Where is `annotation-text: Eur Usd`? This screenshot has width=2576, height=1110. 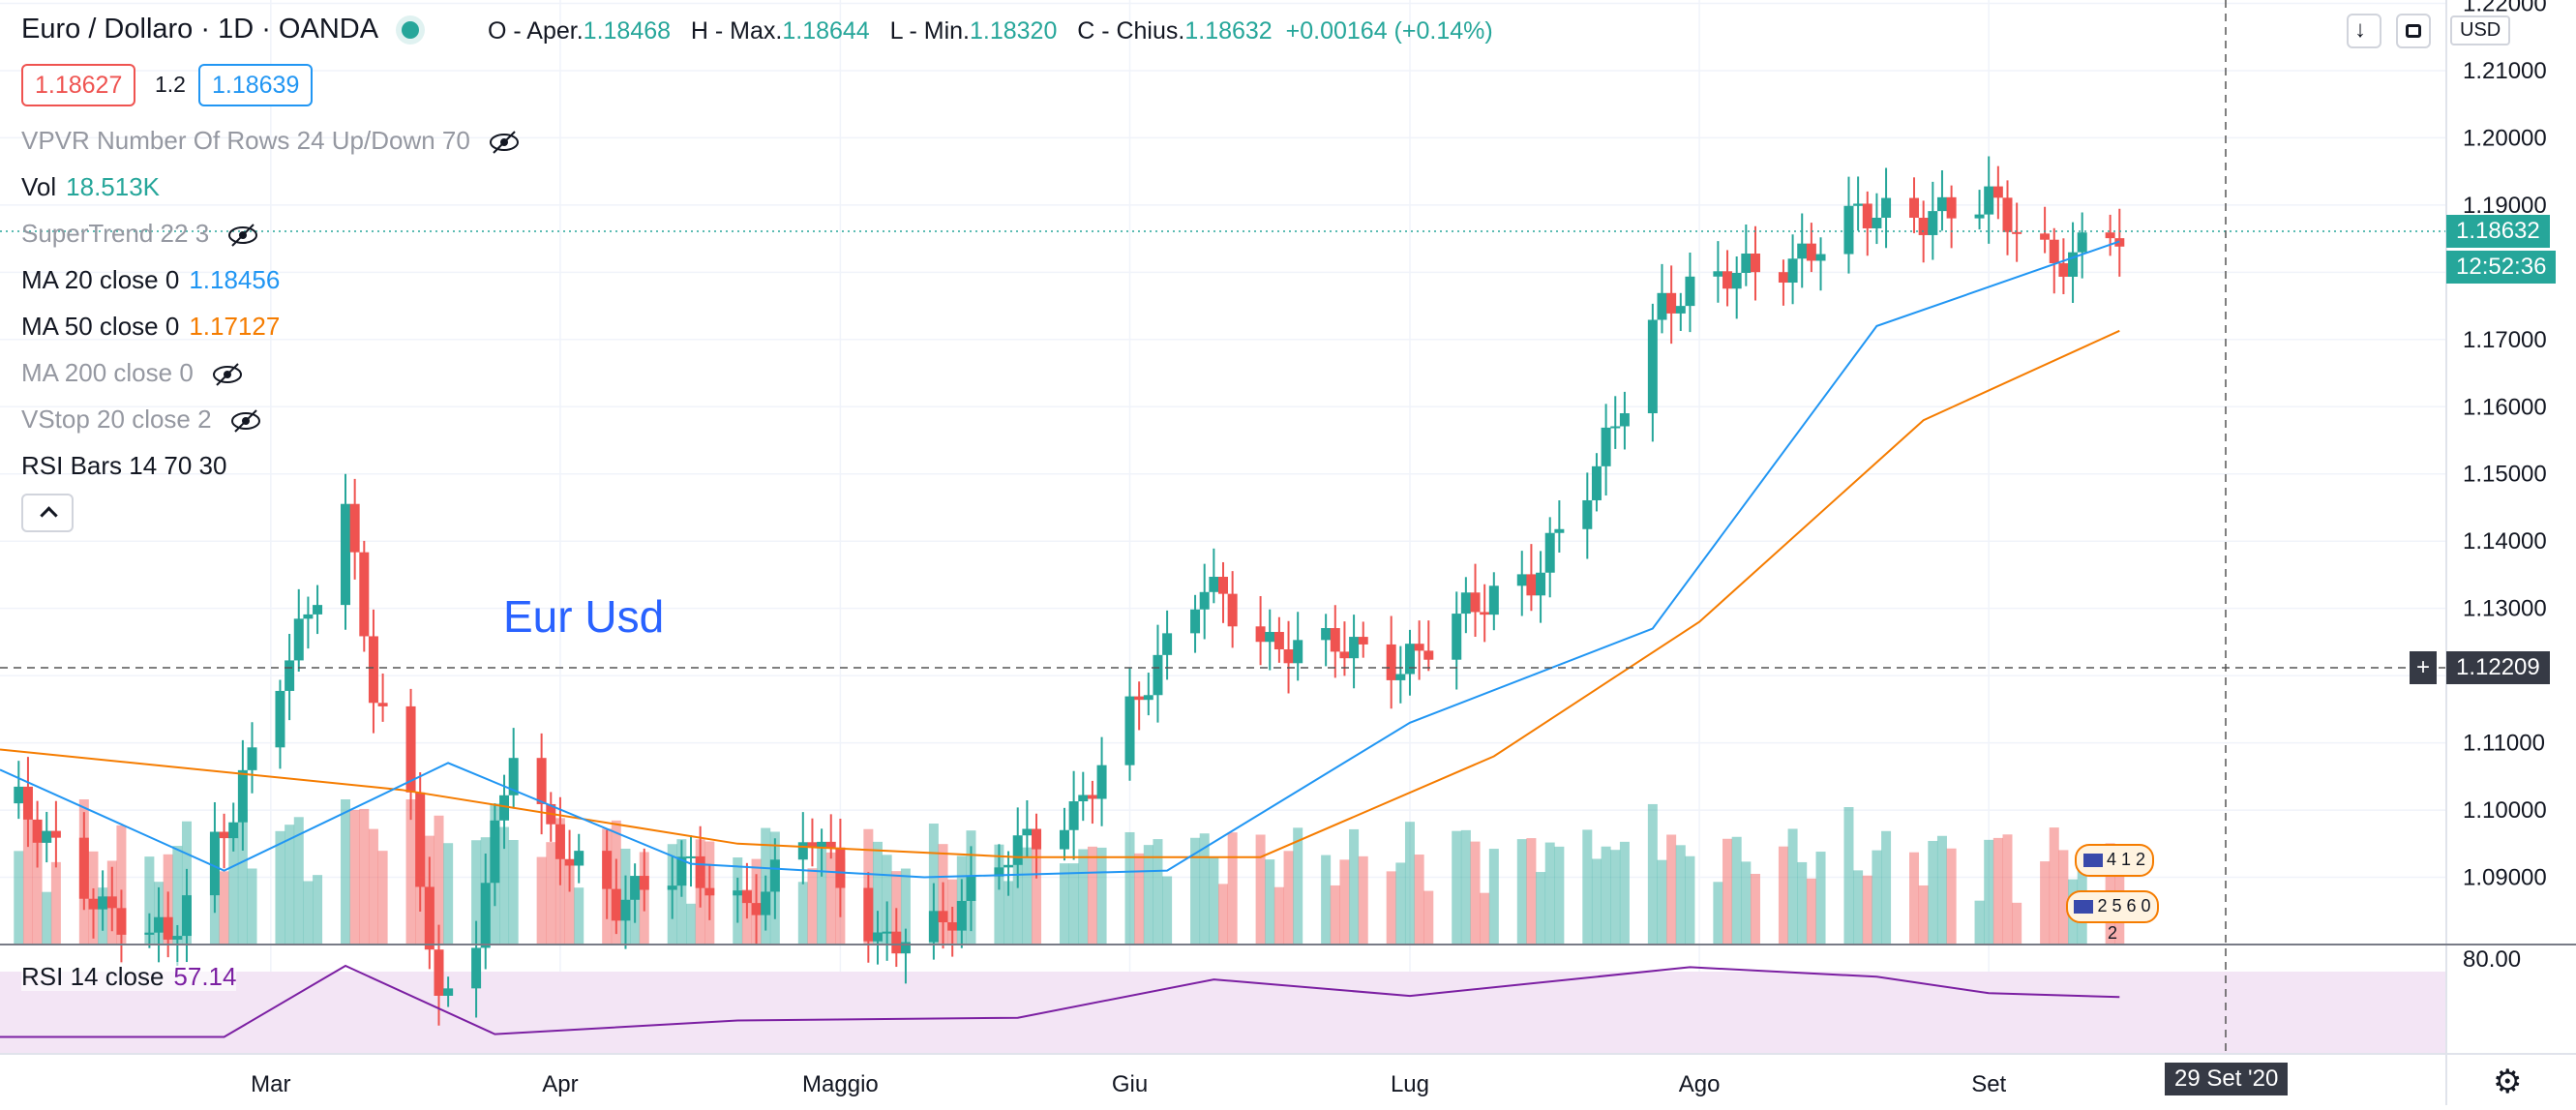 annotation-text: Eur Usd is located at coordinates (584, 617).